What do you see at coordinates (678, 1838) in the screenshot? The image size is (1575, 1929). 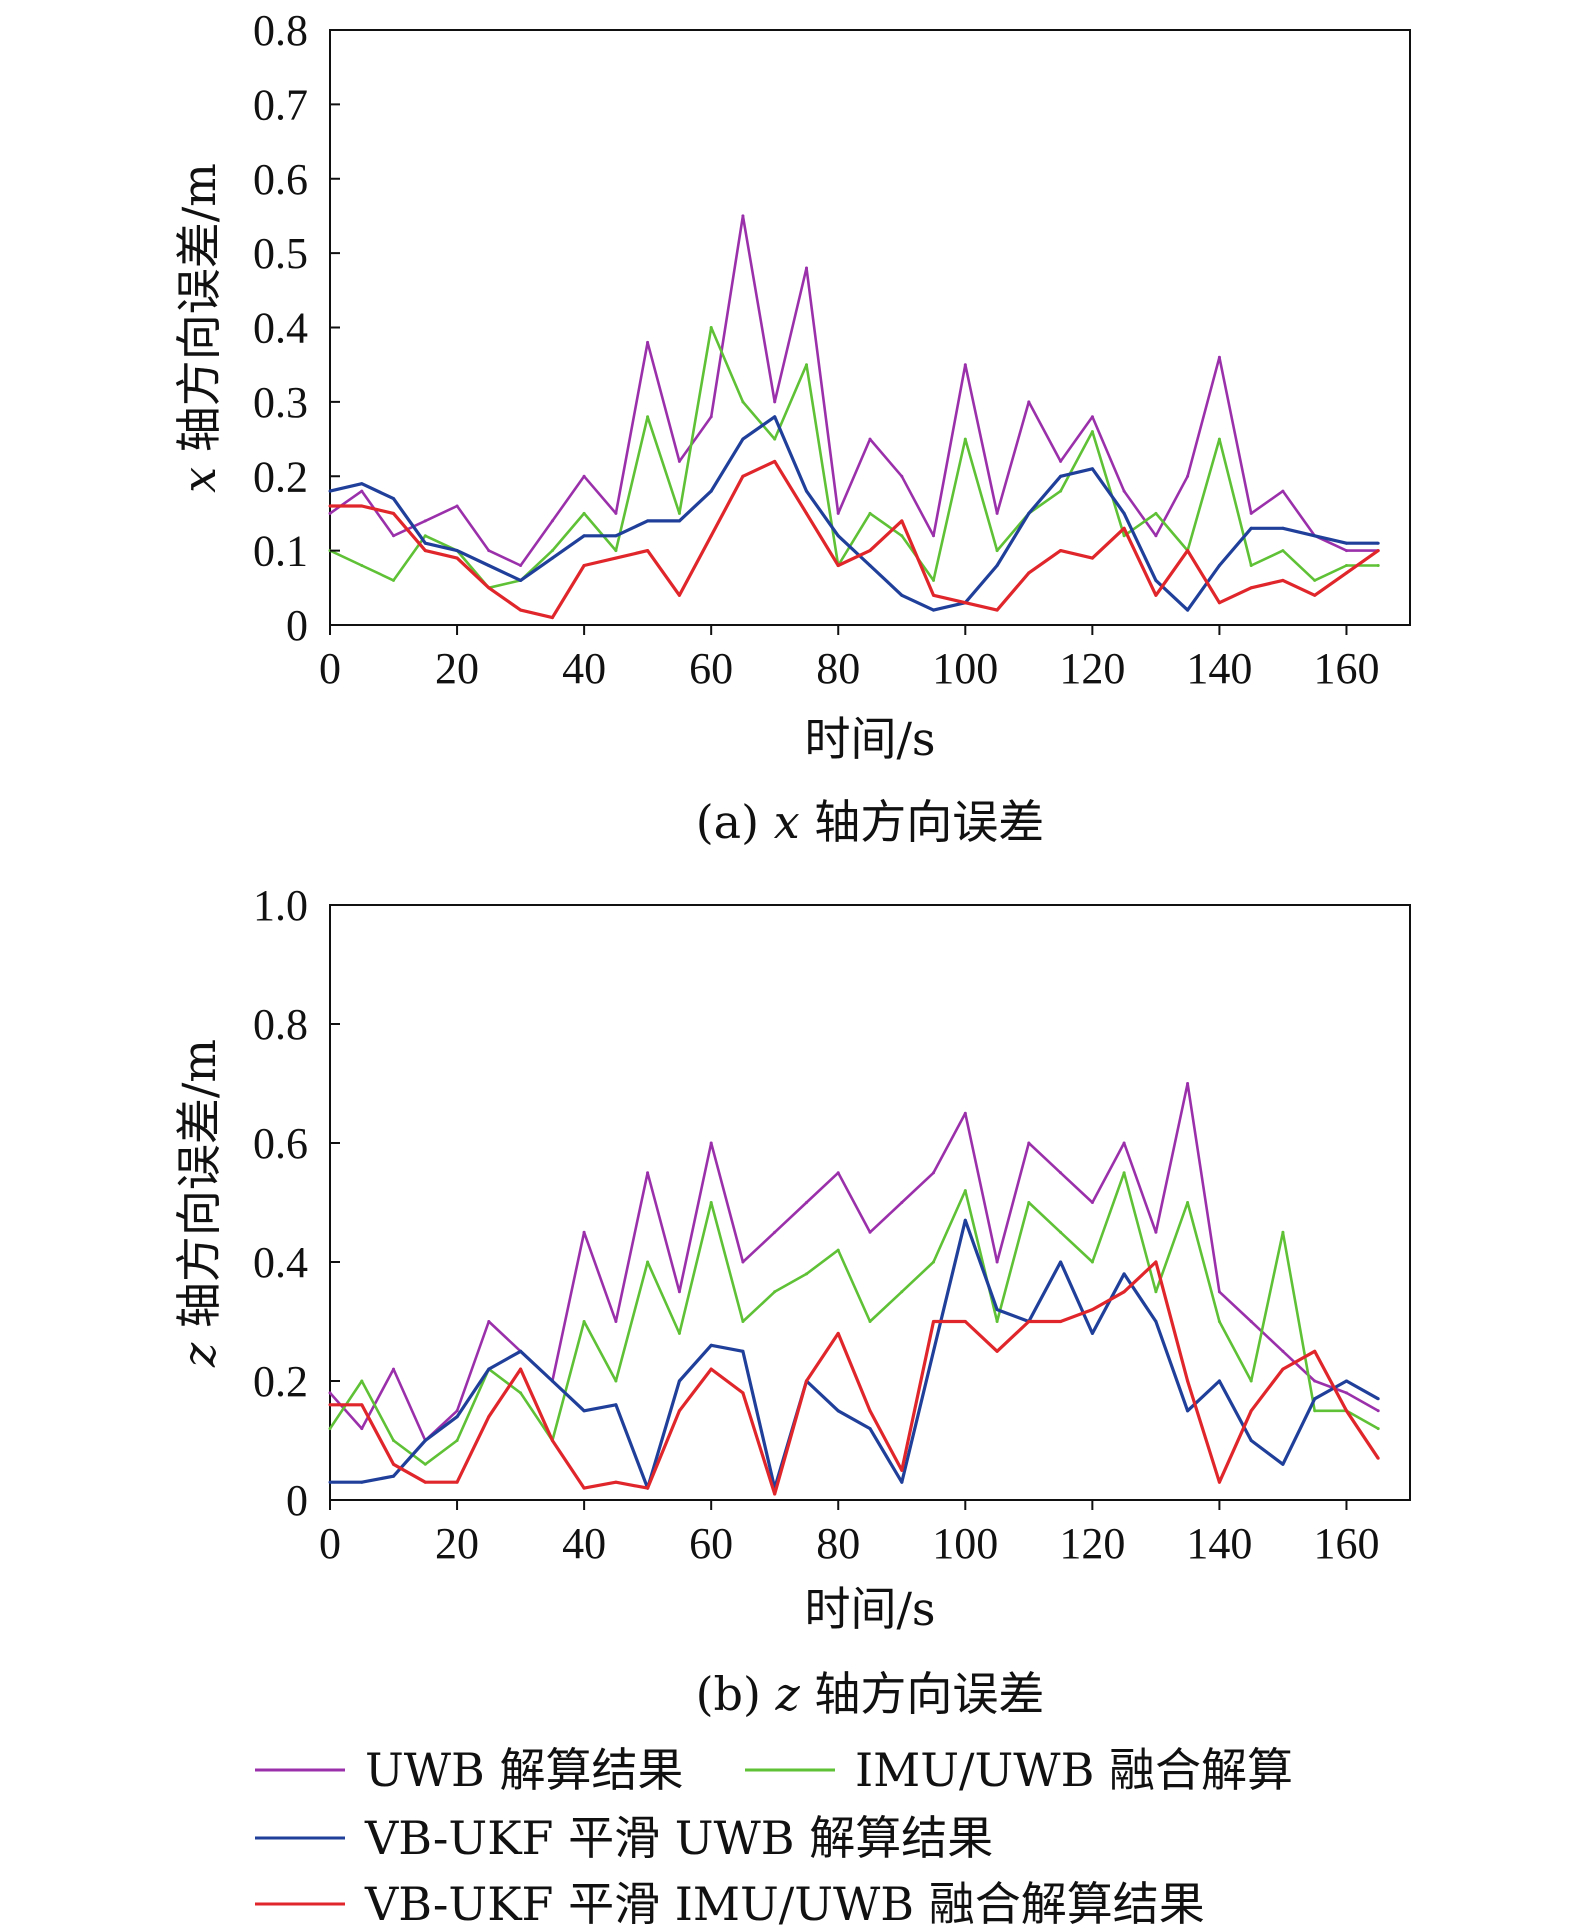 I see `legend-label-vb-uwb: VB-UKF 平滑 UWB 解算结果` at bounding box center [678, 1838].